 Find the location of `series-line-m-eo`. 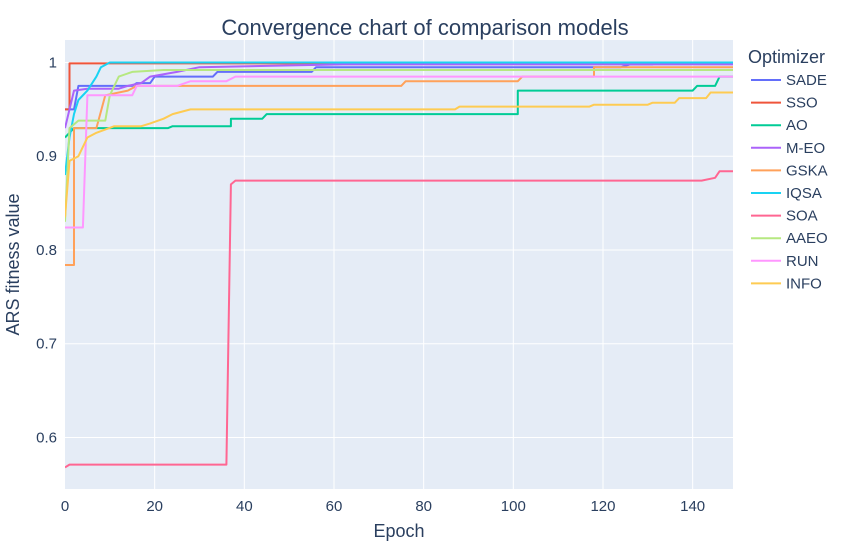

series-line-m-eo is located at coordinates (399, 96).